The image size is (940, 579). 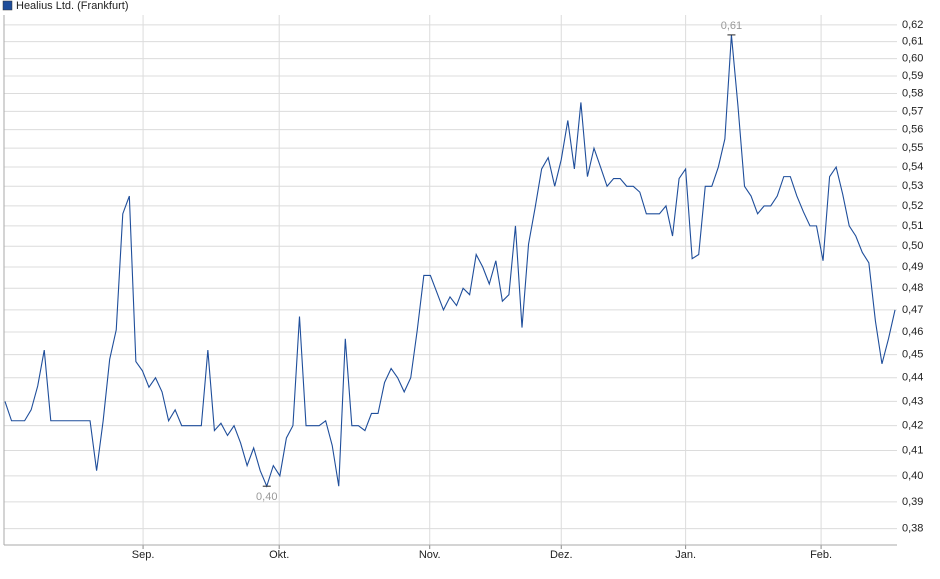 I want to click on x-tick-label: Dez., so click(x=561, y=555).